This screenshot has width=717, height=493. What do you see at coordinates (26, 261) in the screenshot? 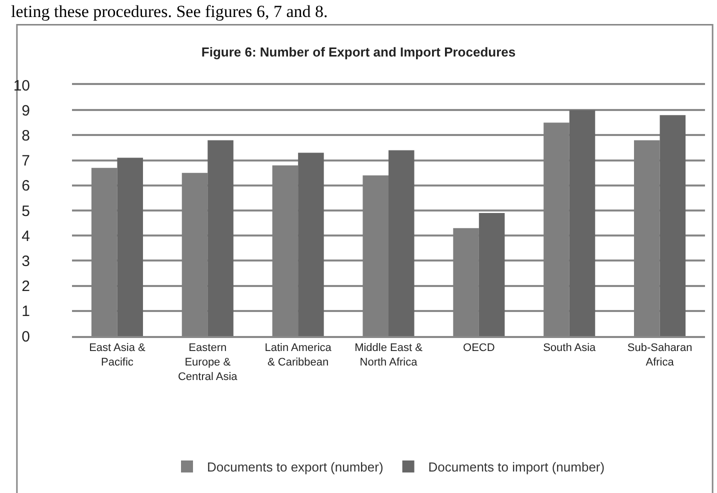
I see `y-tick-label: 3` at bounding box center [26, 261].